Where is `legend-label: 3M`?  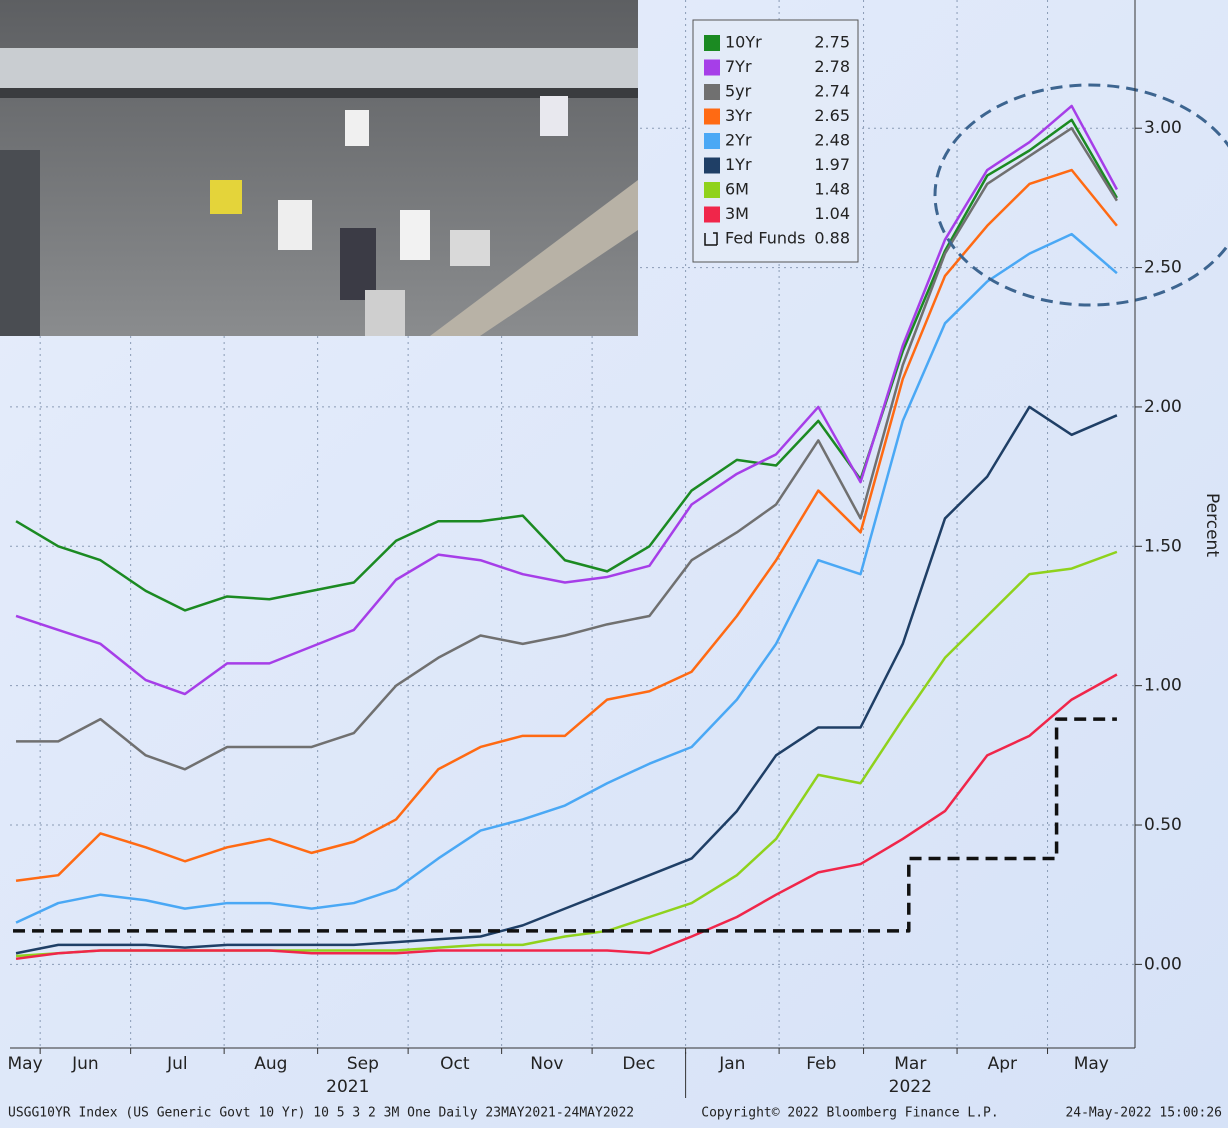
legend-label: 3M is located at coordinates (737, 213).